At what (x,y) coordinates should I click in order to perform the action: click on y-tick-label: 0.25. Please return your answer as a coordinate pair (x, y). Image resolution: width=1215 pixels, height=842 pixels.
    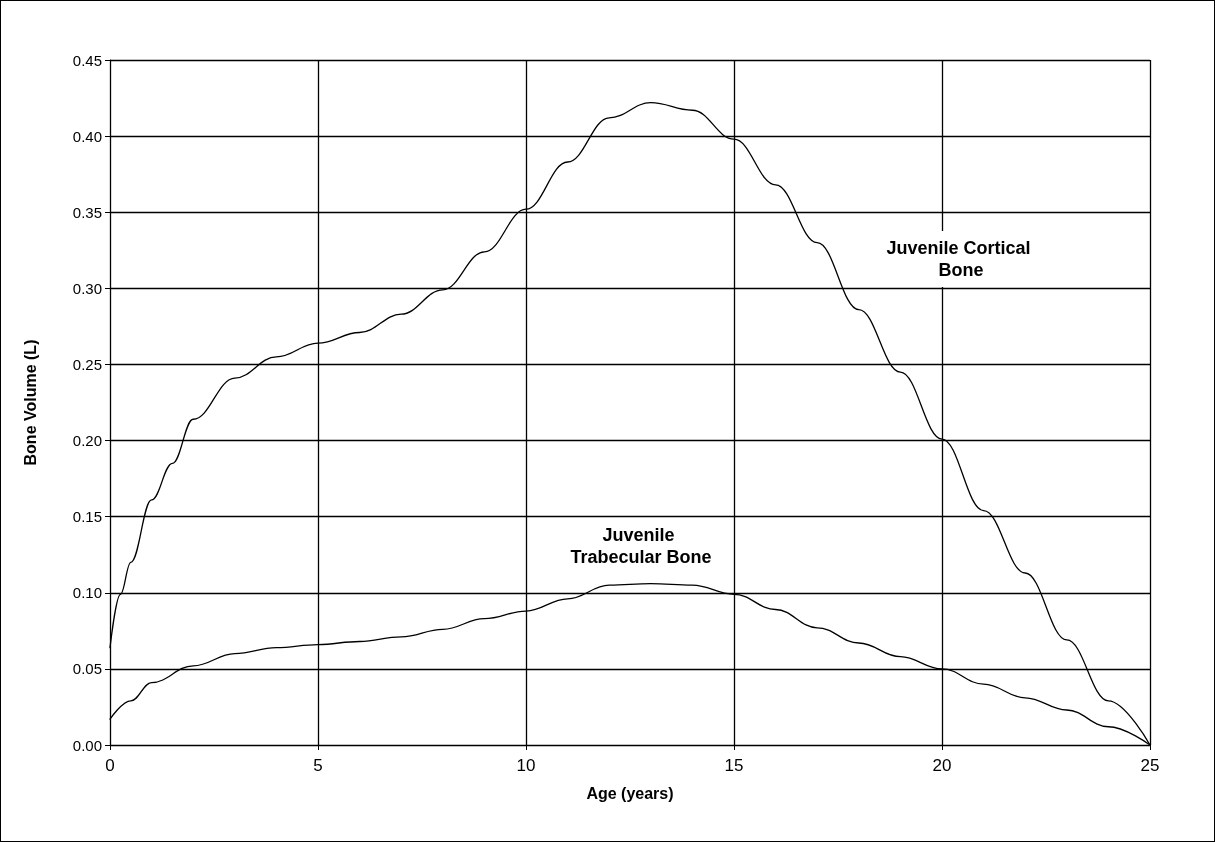
    Looking at the image, I should click on (87, 364).